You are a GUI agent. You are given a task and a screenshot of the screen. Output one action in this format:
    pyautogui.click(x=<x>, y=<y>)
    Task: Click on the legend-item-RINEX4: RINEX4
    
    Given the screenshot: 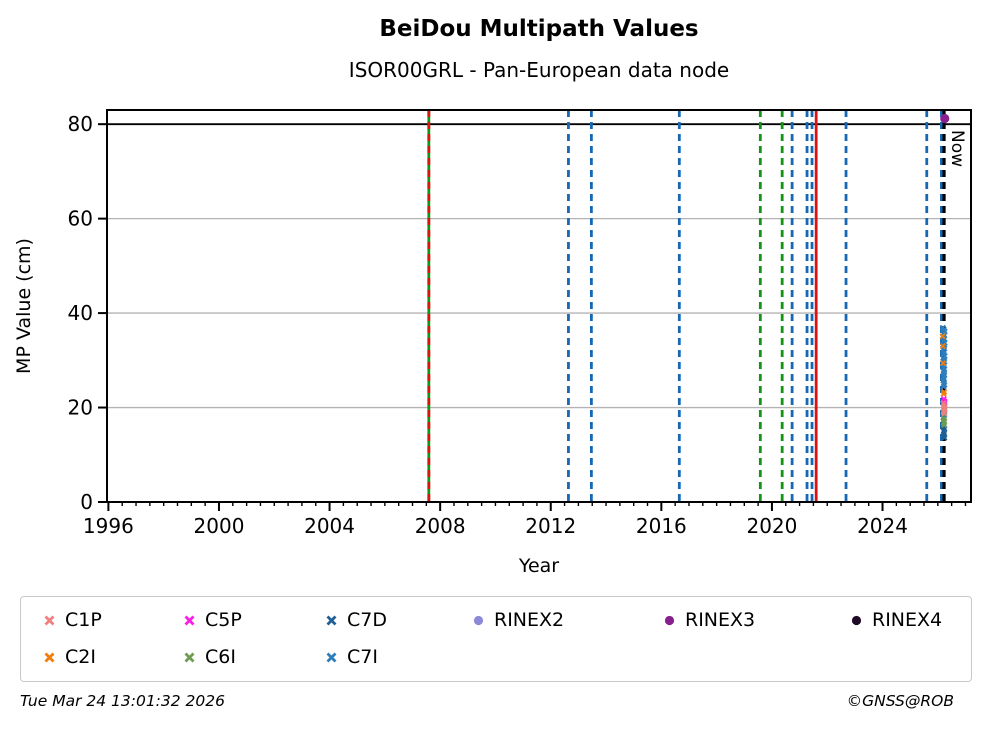 What is the action you would take?
    pyautogui.click(x=896, y=620)
    